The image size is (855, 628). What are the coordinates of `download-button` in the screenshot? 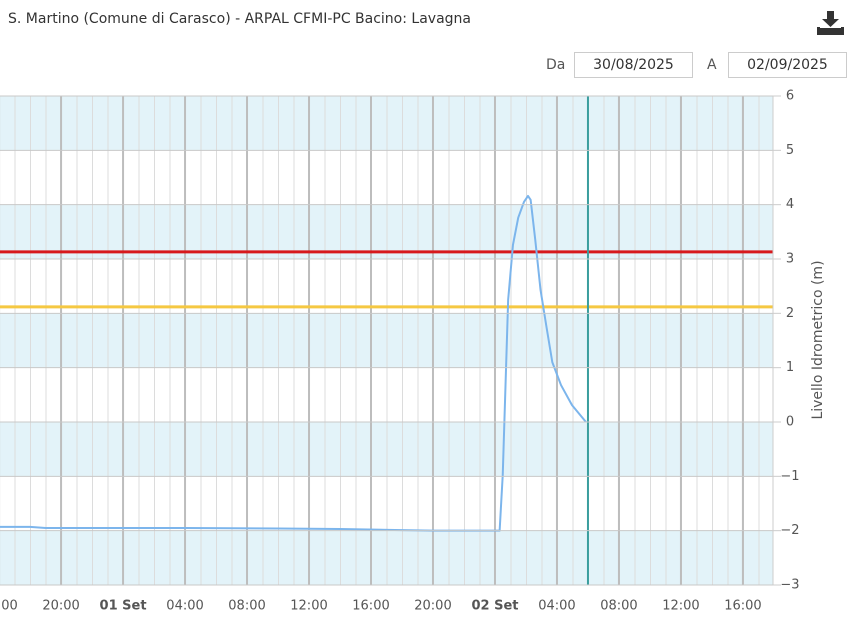 It's located at (831, 23).